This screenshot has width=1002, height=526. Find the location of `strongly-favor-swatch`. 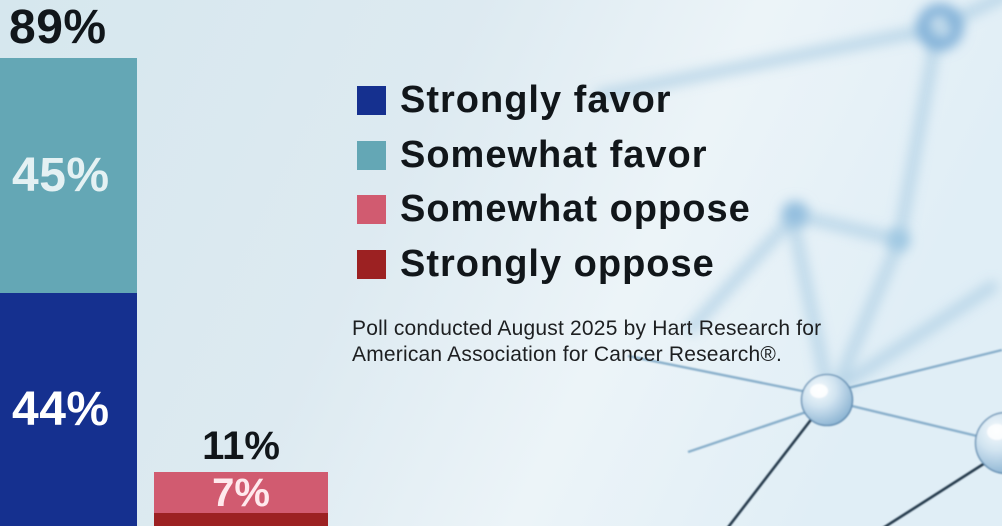

strongly-favor-swatch is located at coordinates (371, 100).